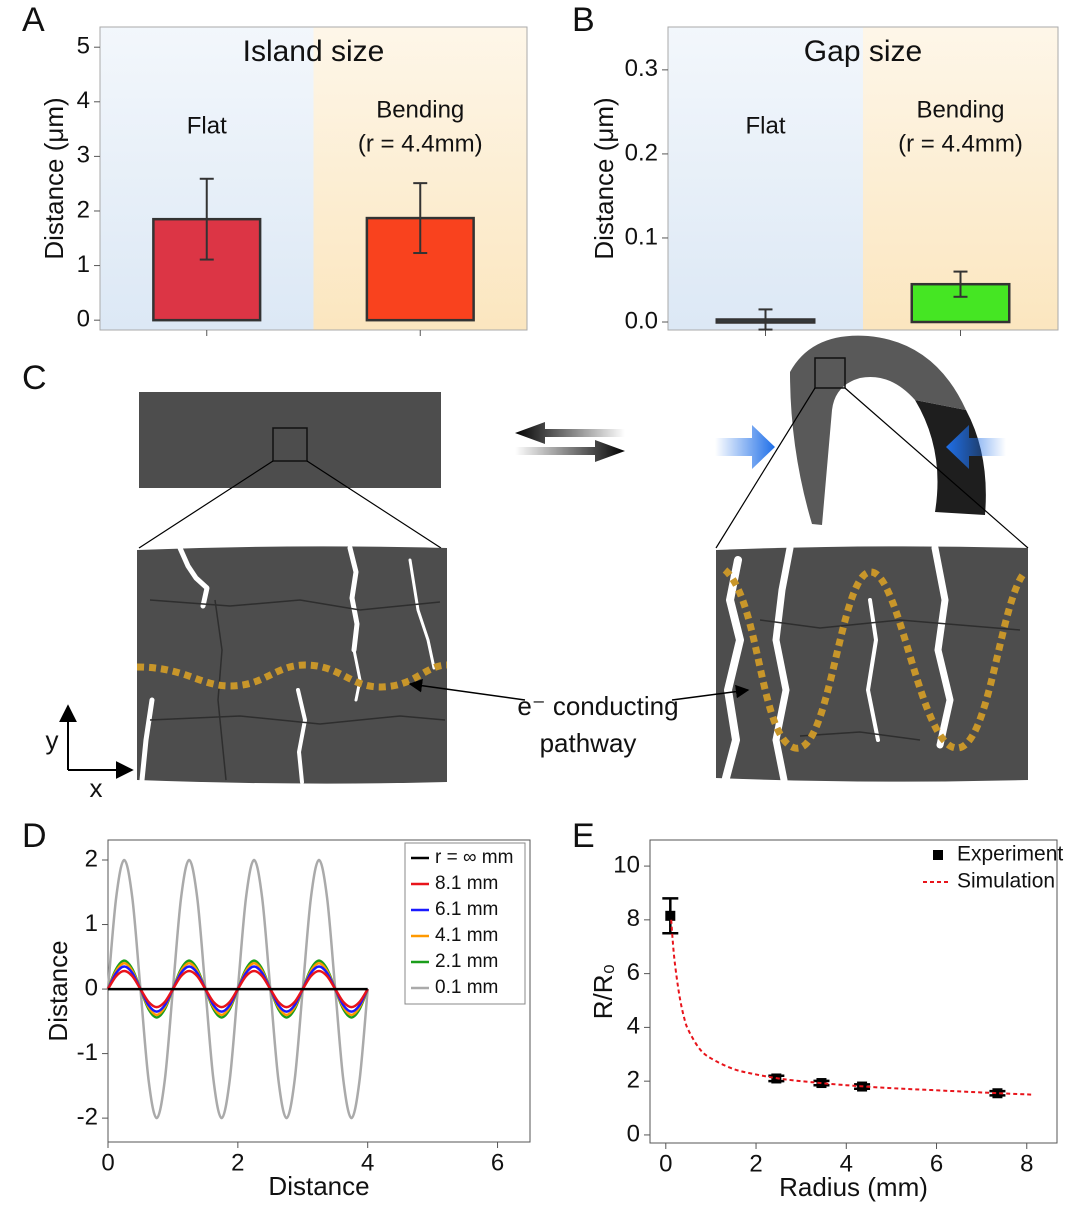 The image size is (1073, 1207). What do you see at coordinates (58, 990) in the screenshot?
I see `y-axis-label: Distance` at bounding box center [58, 990].